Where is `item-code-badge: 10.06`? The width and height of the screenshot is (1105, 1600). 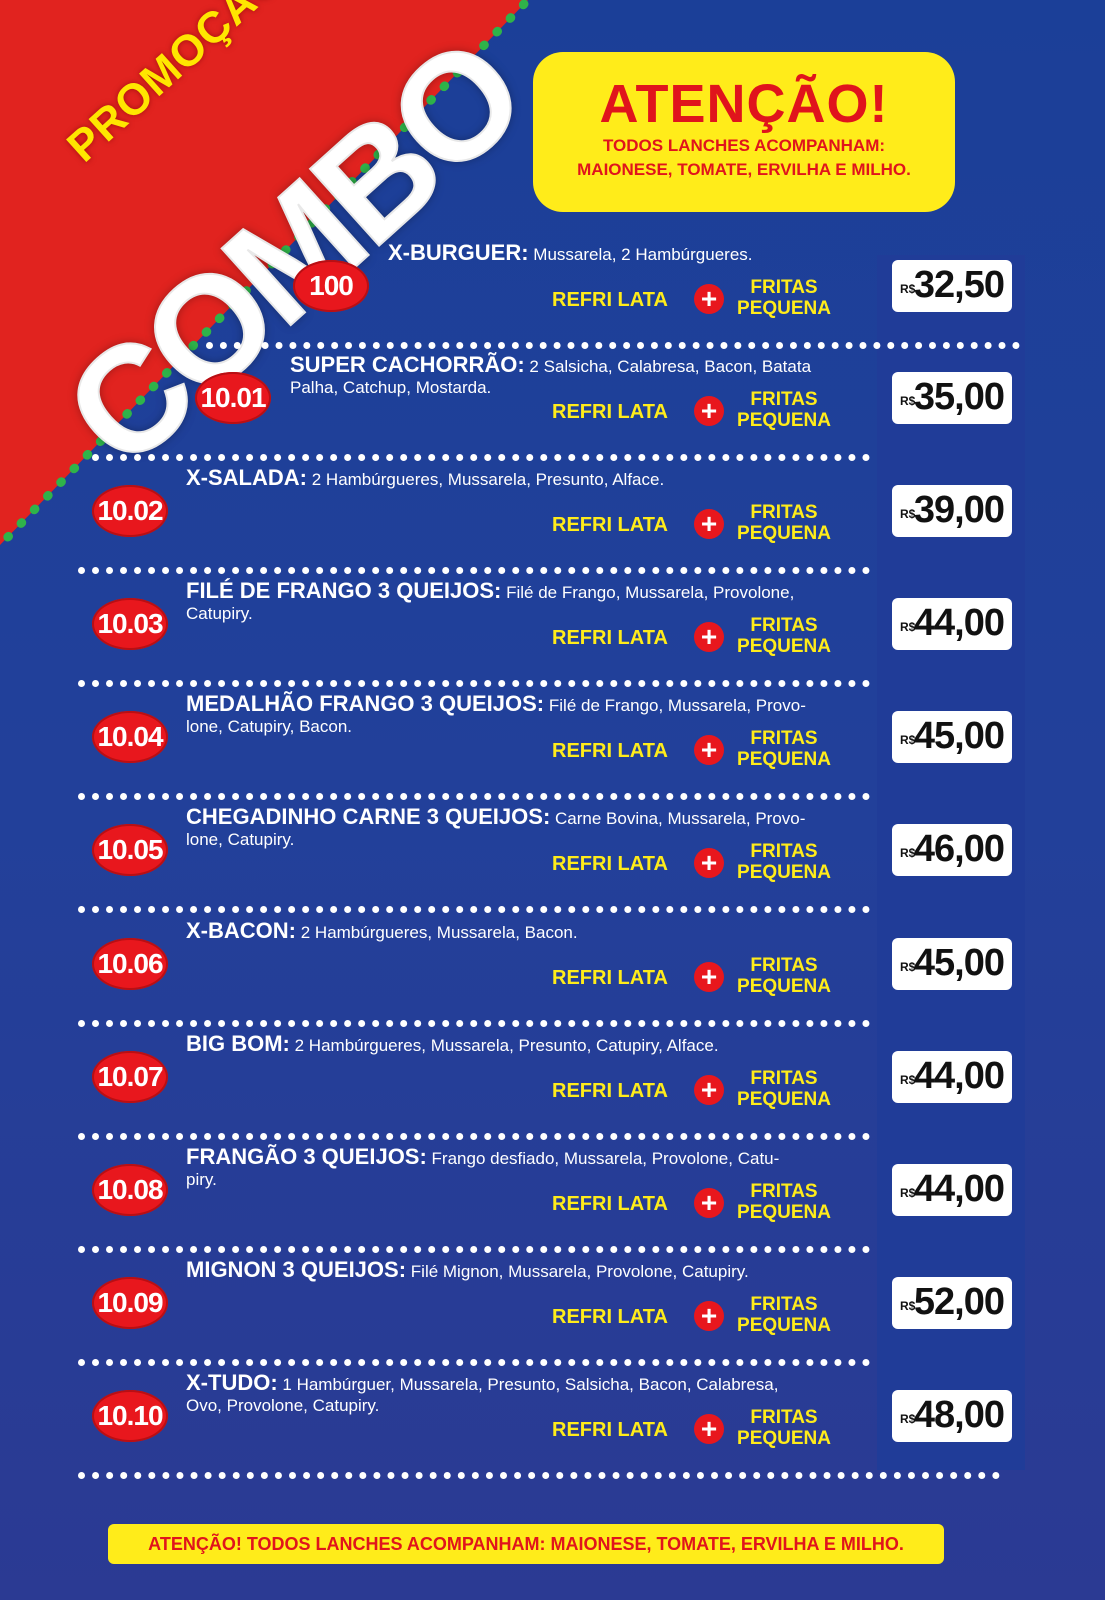
item-code-badge: 10.06 is located at coordinates (130, 964).